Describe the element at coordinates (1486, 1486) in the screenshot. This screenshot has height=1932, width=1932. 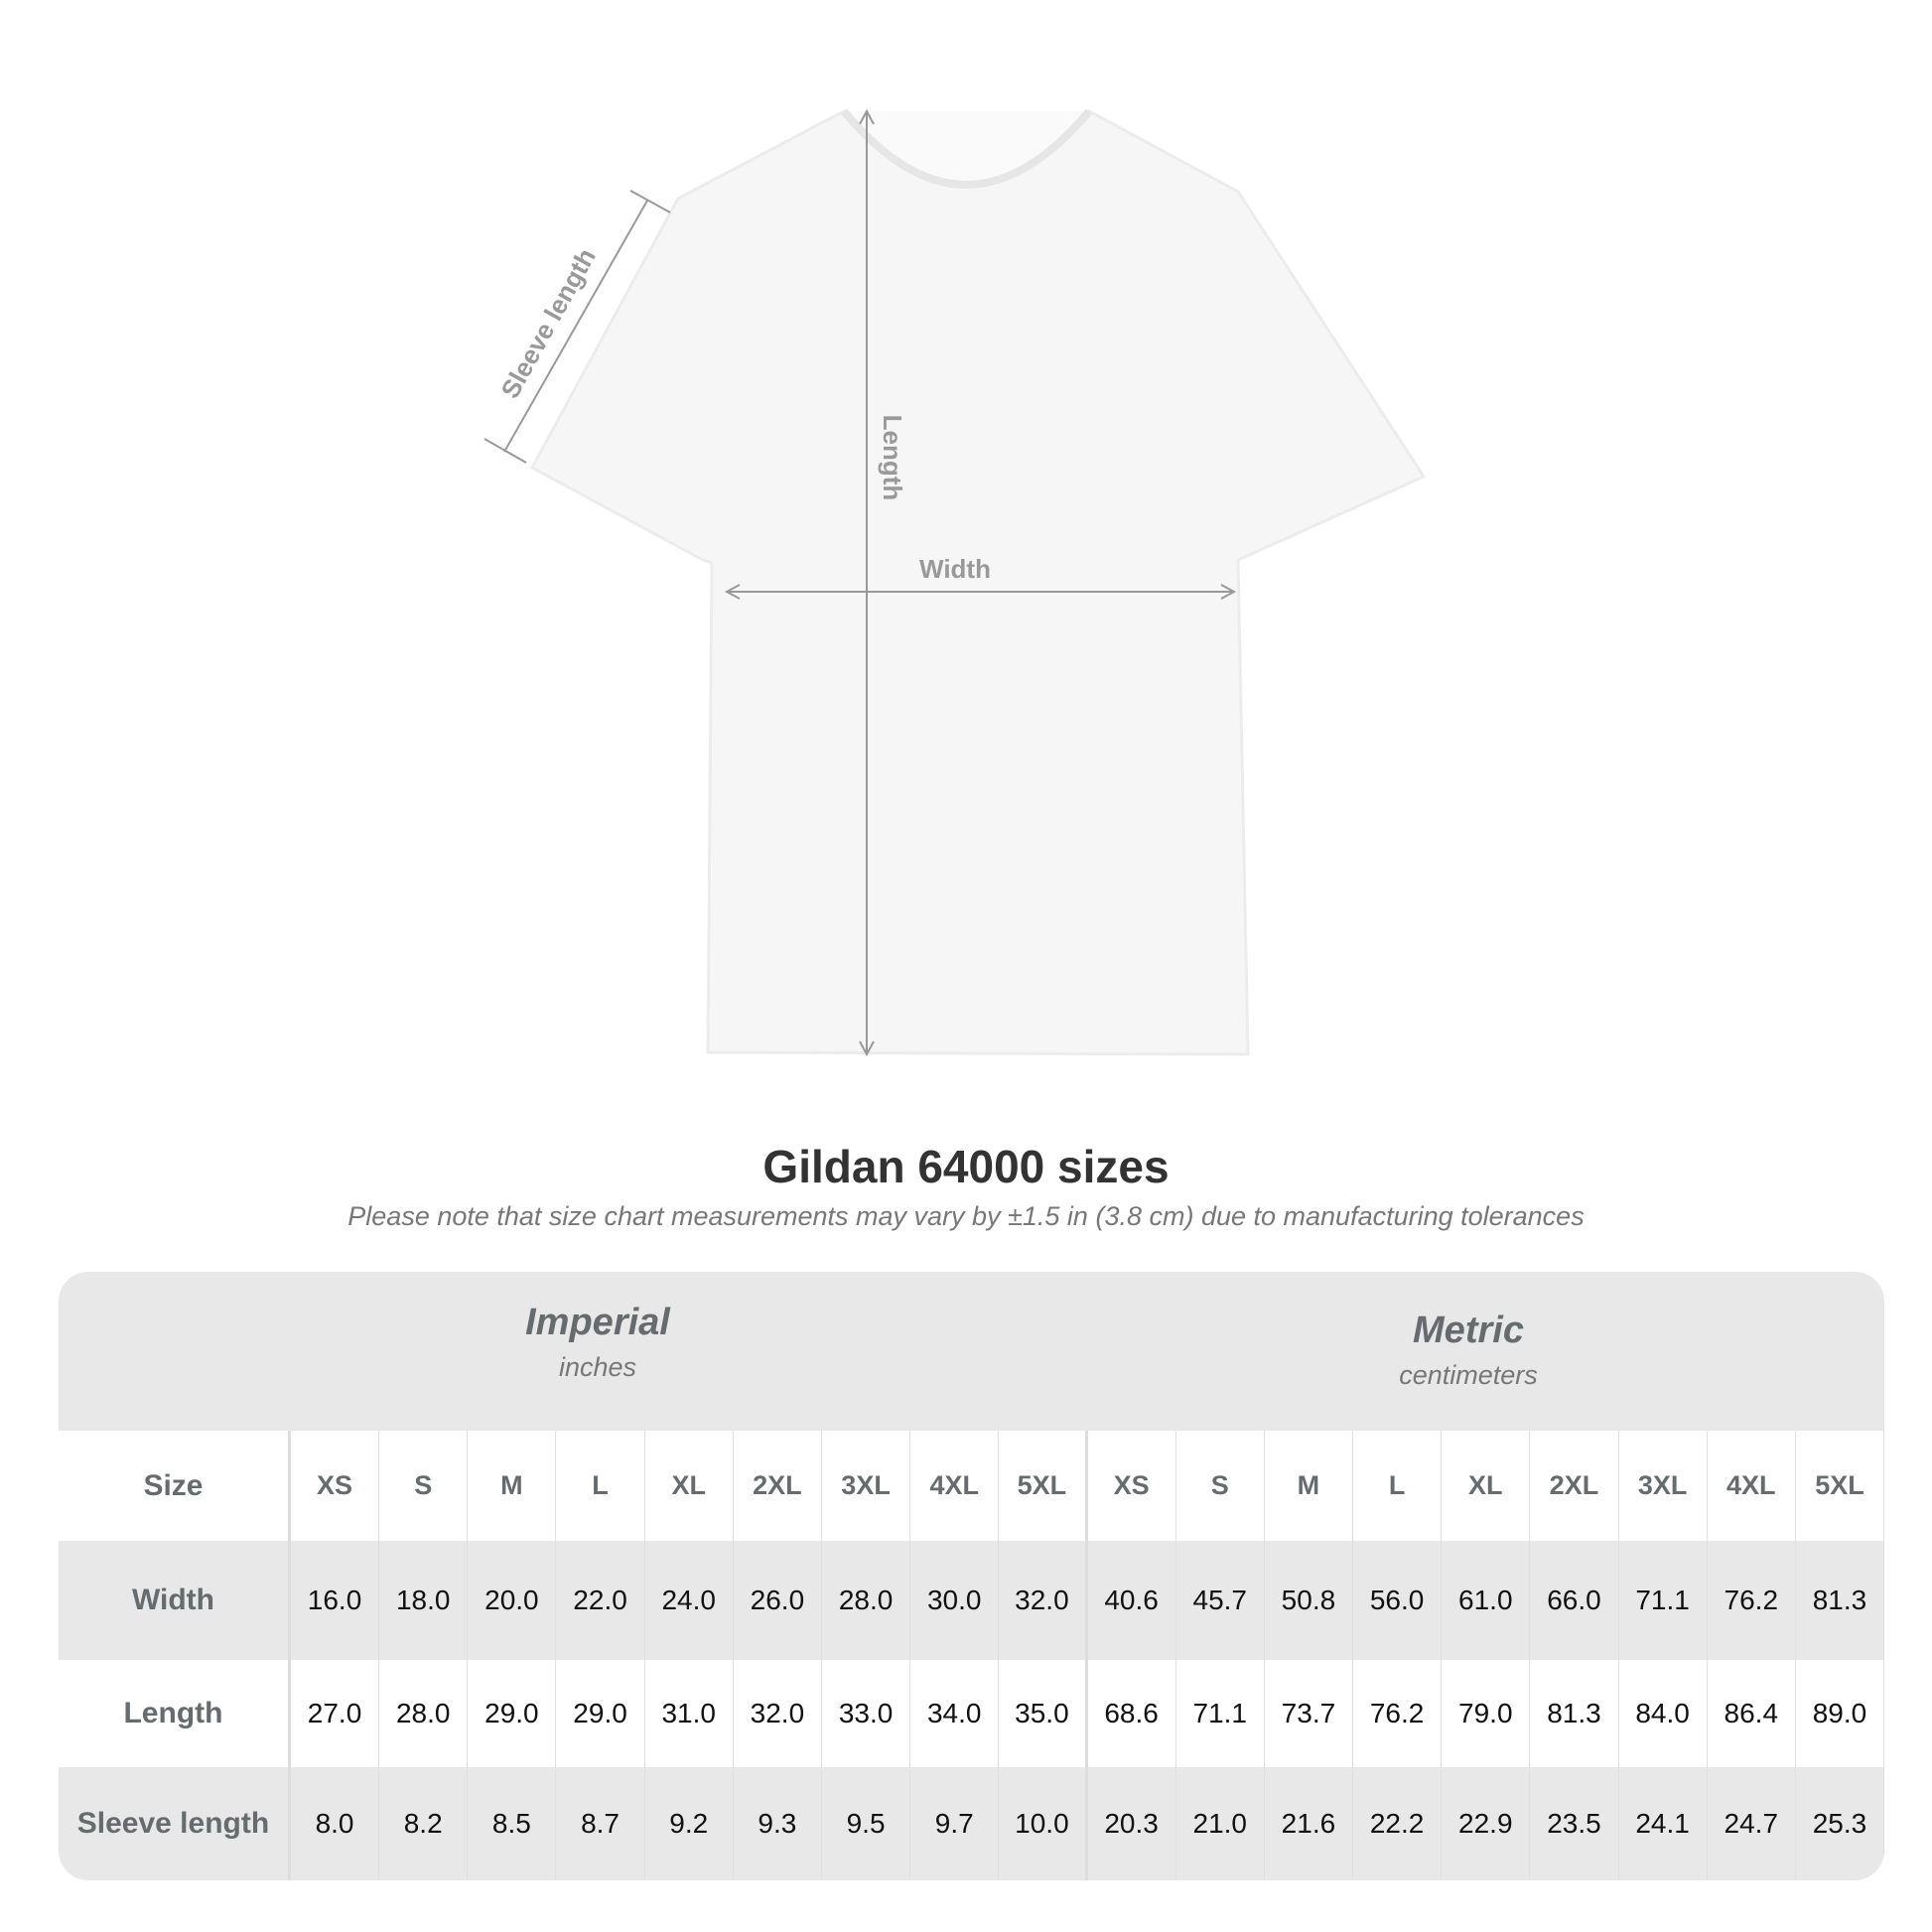
I see `metric-size-header: XL` at that location.